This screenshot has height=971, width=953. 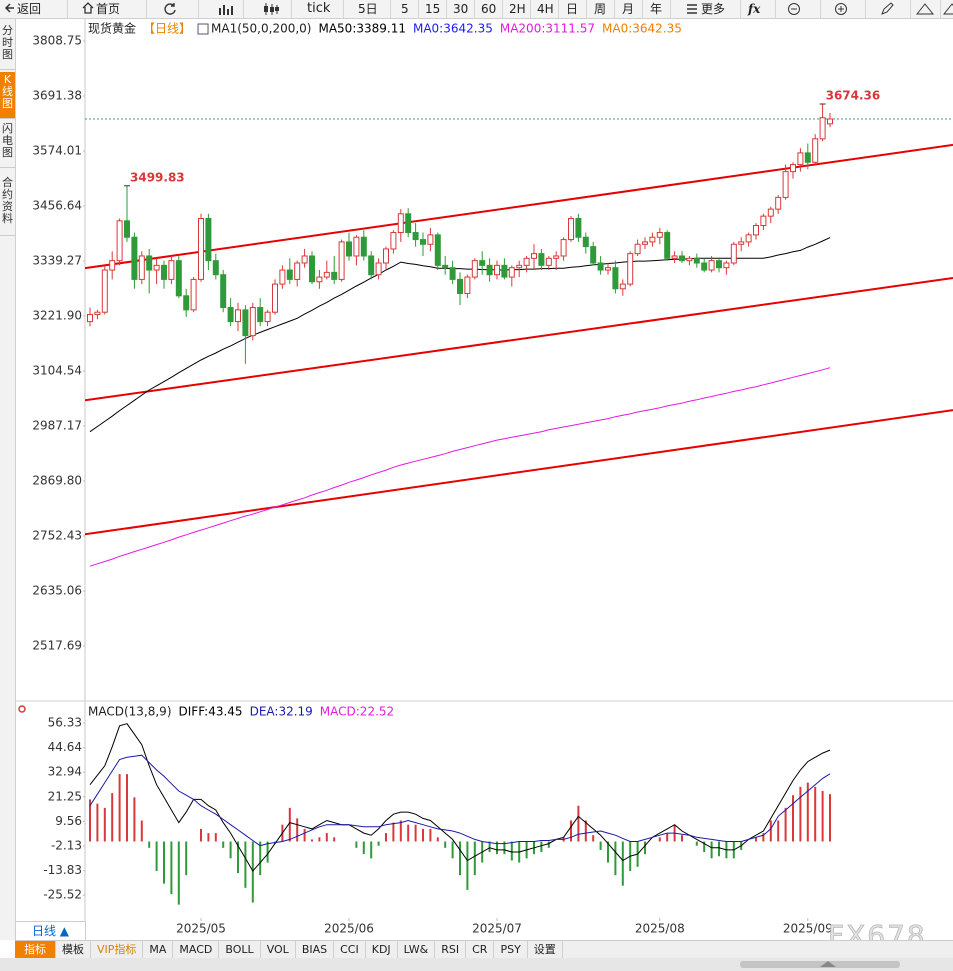 What do you see at coordinates (841, 9) in the screenshot?
I see `zoom-in-icon` at bounding box center [841, 9].